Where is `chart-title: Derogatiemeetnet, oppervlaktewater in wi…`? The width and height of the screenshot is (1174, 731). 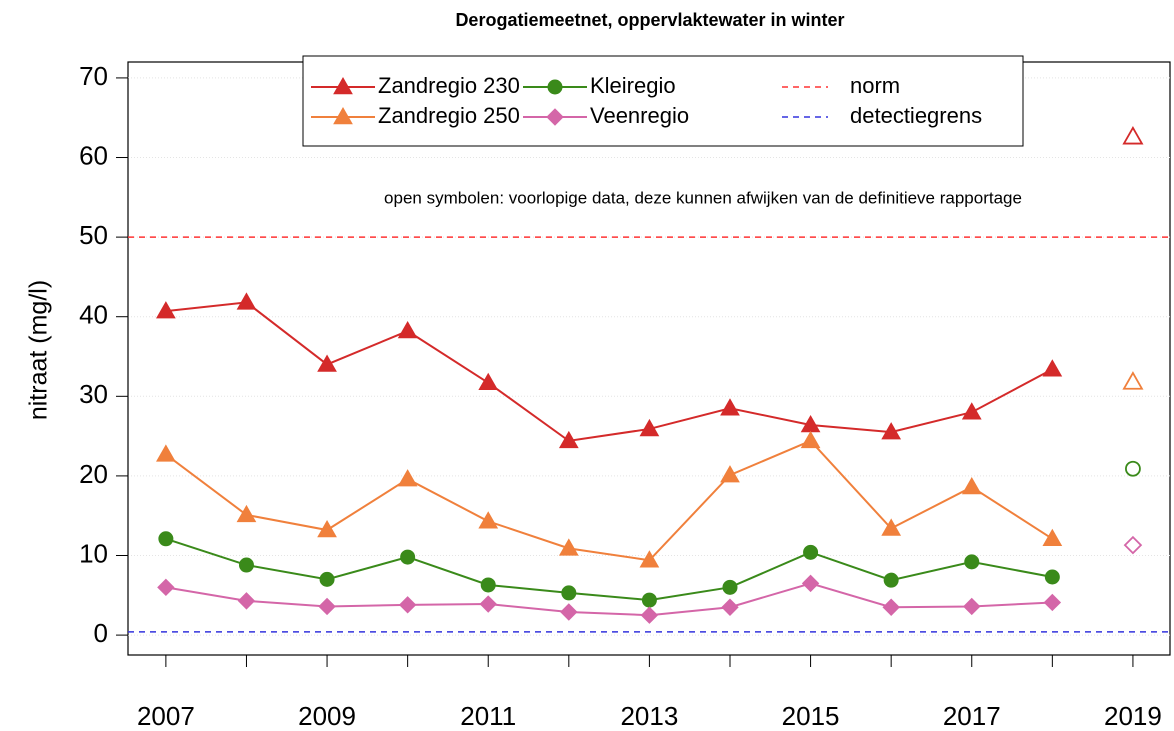
chart-title: Derogatiemeetnet, oppervlaktewater in wi… is located at coordinates (649, 20).